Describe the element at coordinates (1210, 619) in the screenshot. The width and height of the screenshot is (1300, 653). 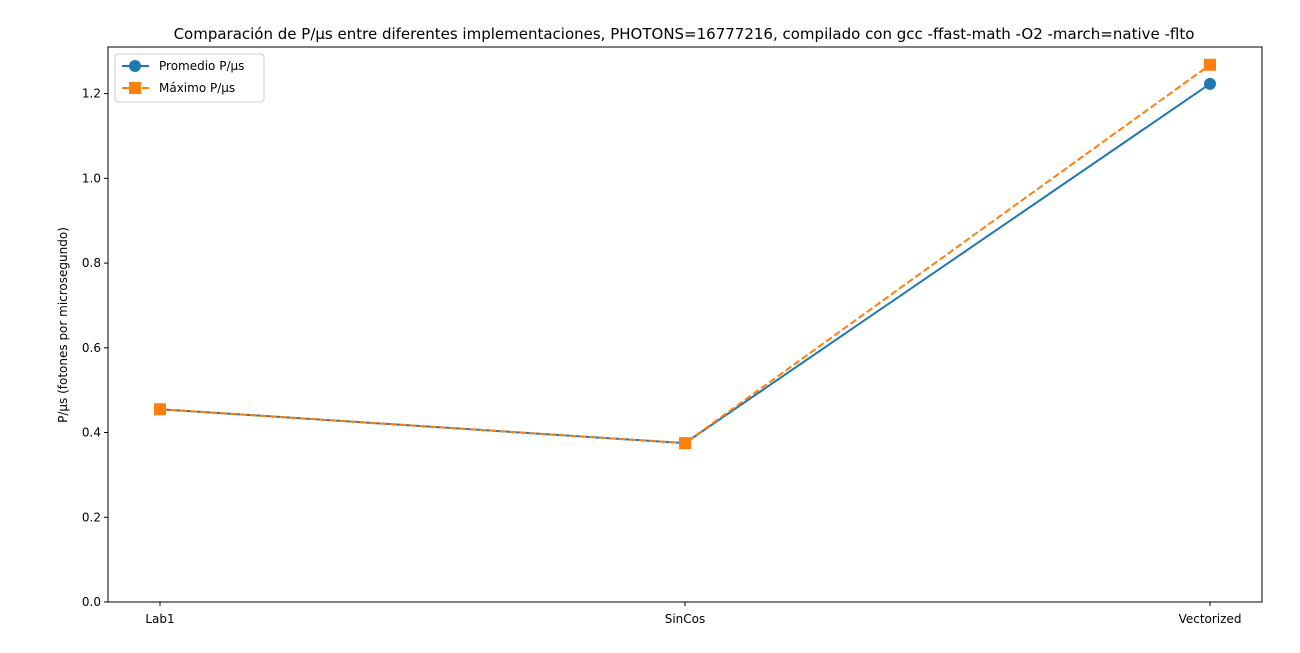
I see `x-tick-label: Vectorized` at that location.